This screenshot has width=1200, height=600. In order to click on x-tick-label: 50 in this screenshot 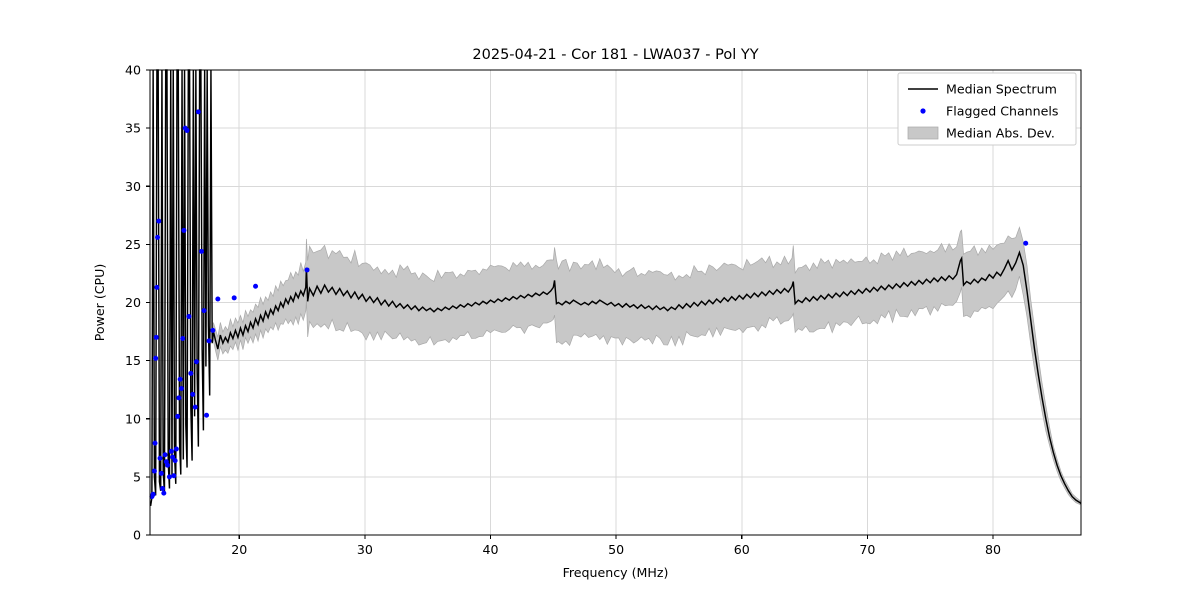, I will do `click(616, 549)`.